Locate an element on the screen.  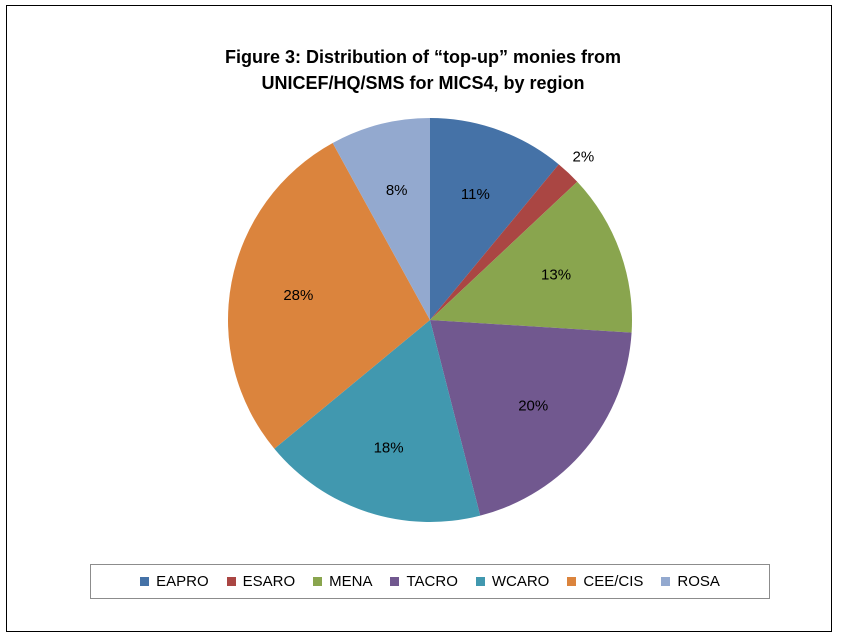
legend-label: CEE/CIS is located at coordinates (613, 581).